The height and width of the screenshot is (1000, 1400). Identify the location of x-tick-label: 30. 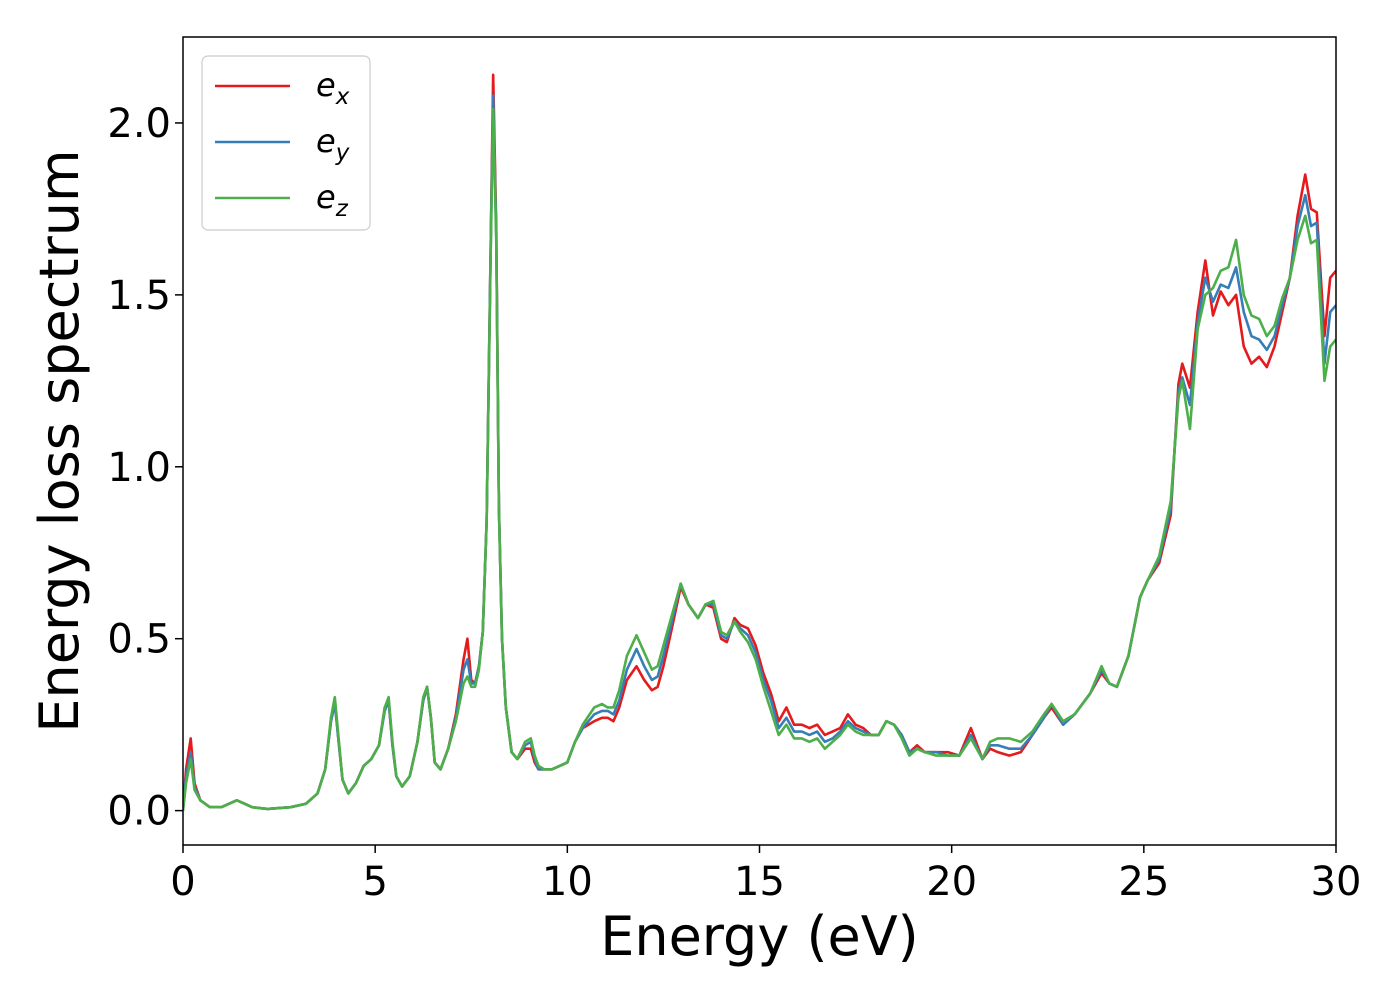
(1336, 882).